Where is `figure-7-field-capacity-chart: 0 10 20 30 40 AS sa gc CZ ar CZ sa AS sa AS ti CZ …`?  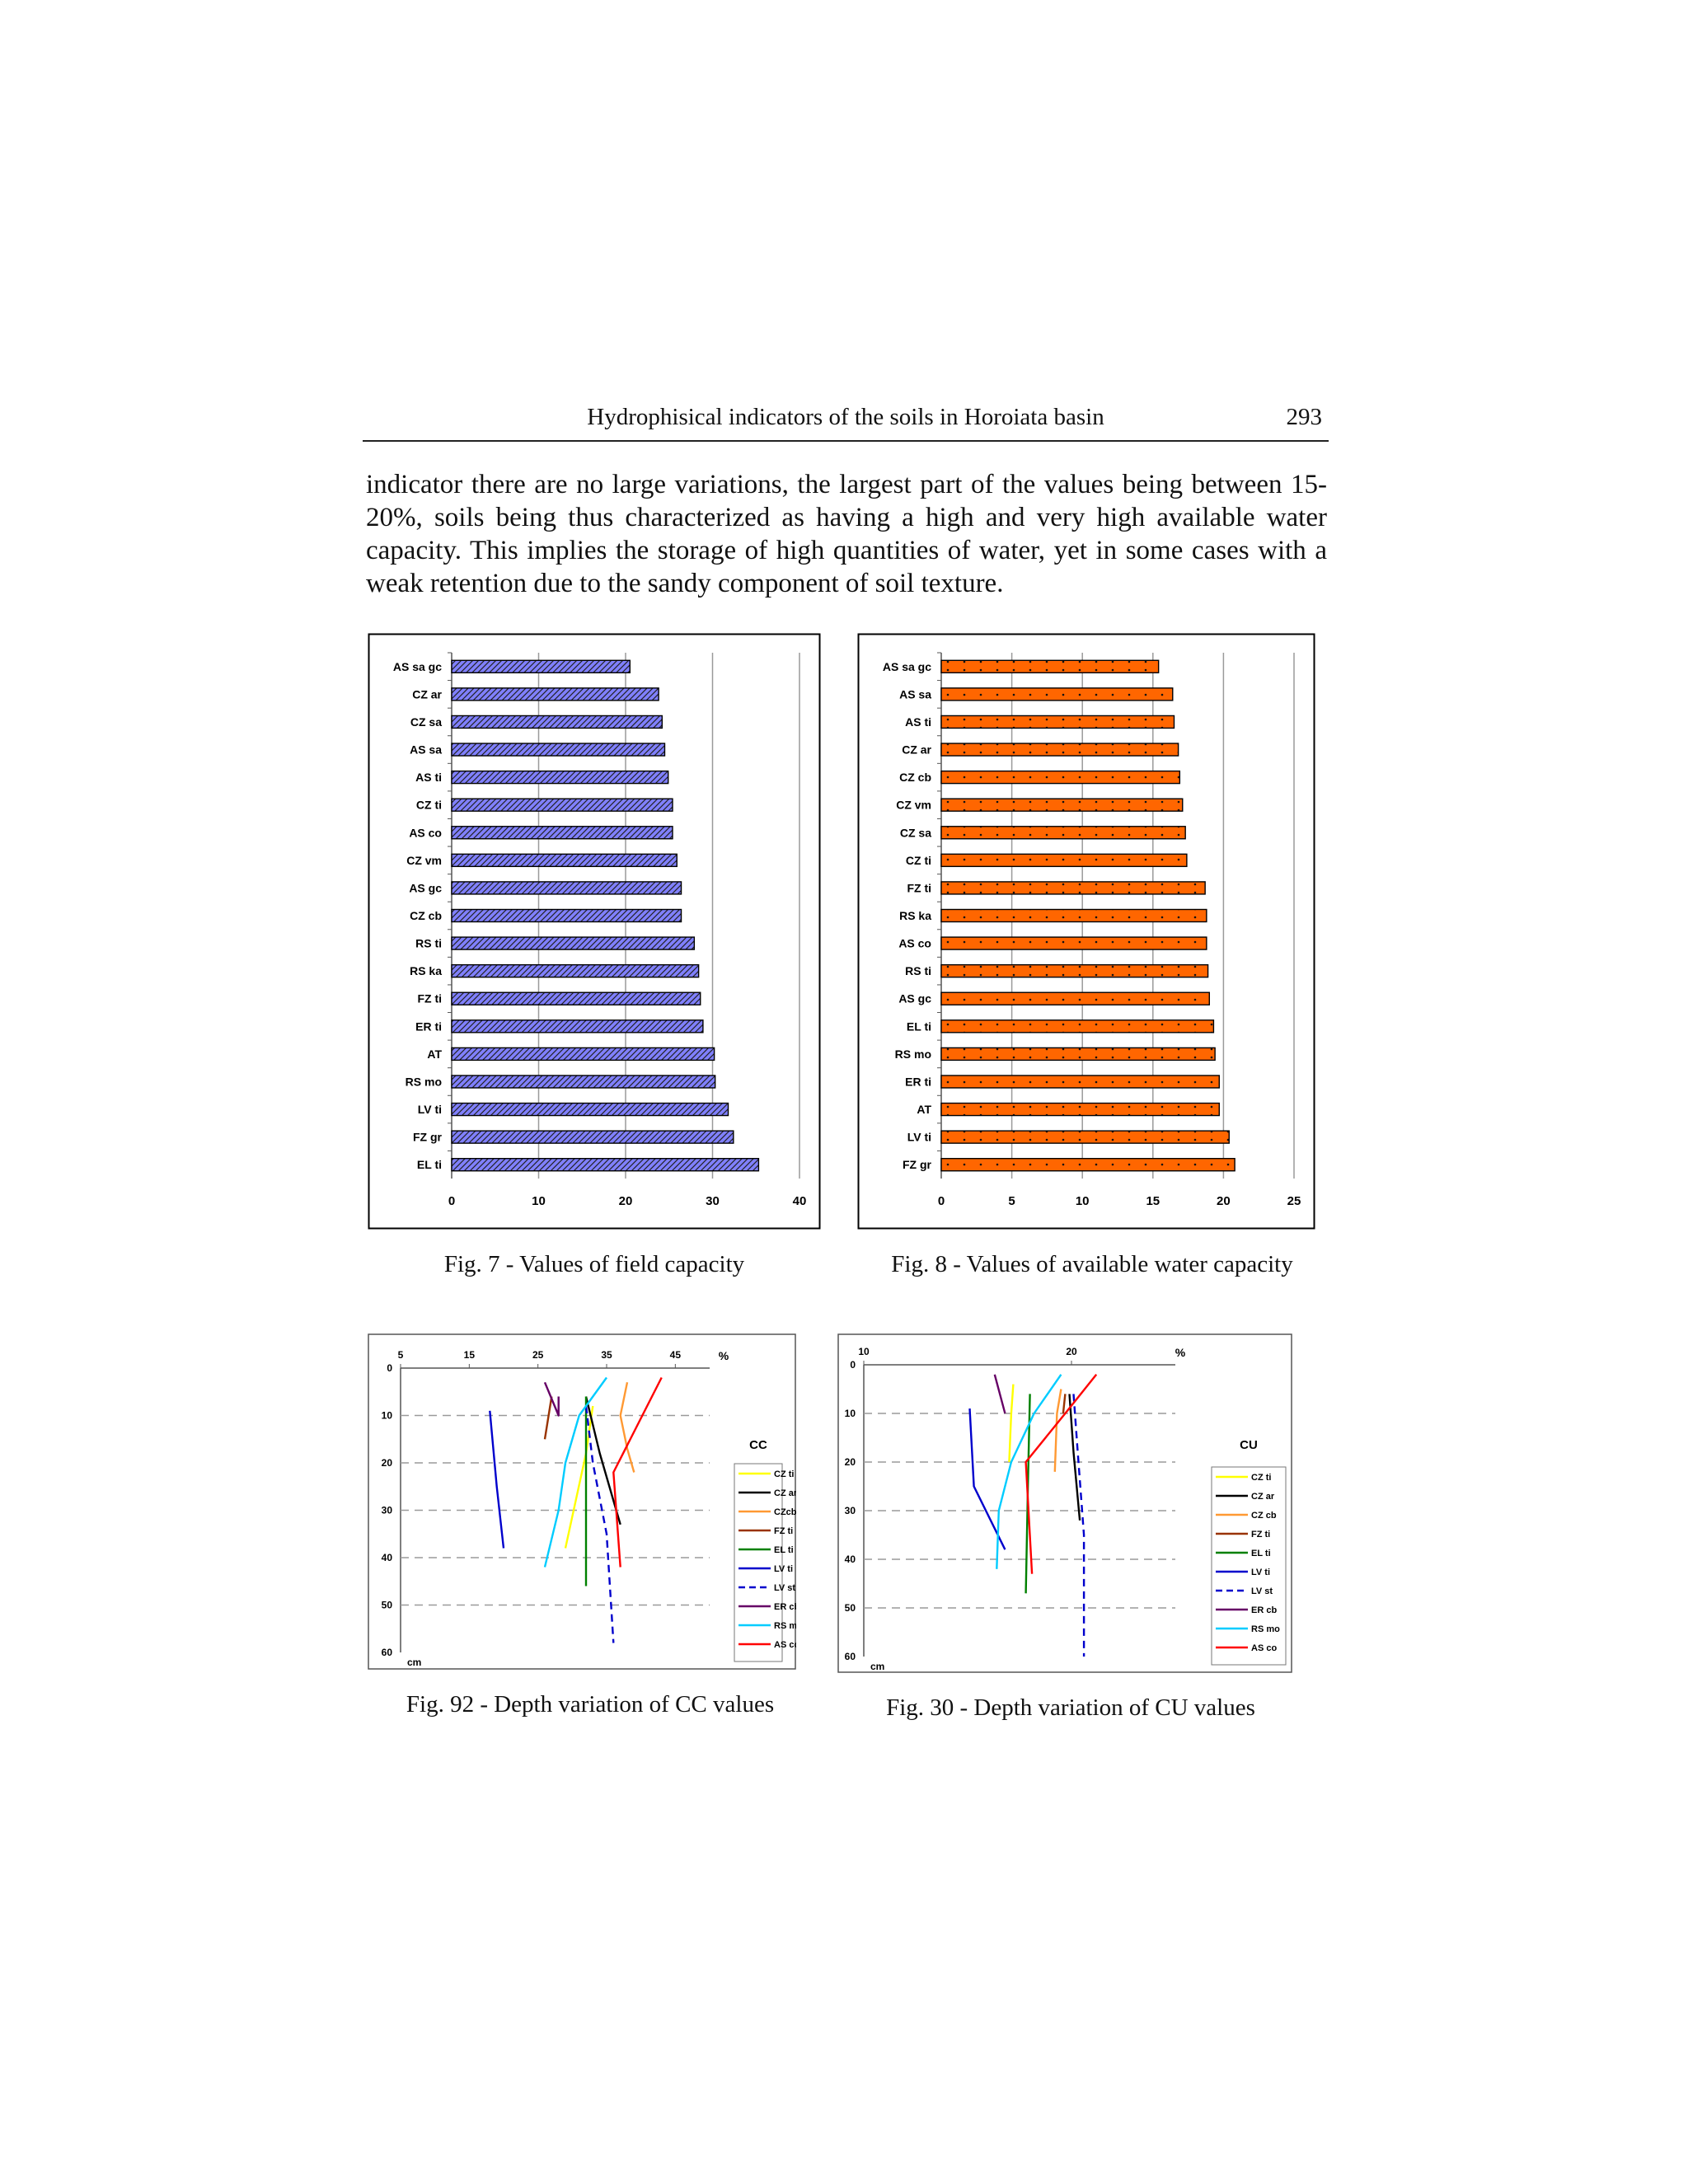 figure-7-field-capacity-chart: 0 10 20 30 40 AS sa gc CZ ar CZ sa AS sa AS ti CZ … is located at coordinates (594, 931).